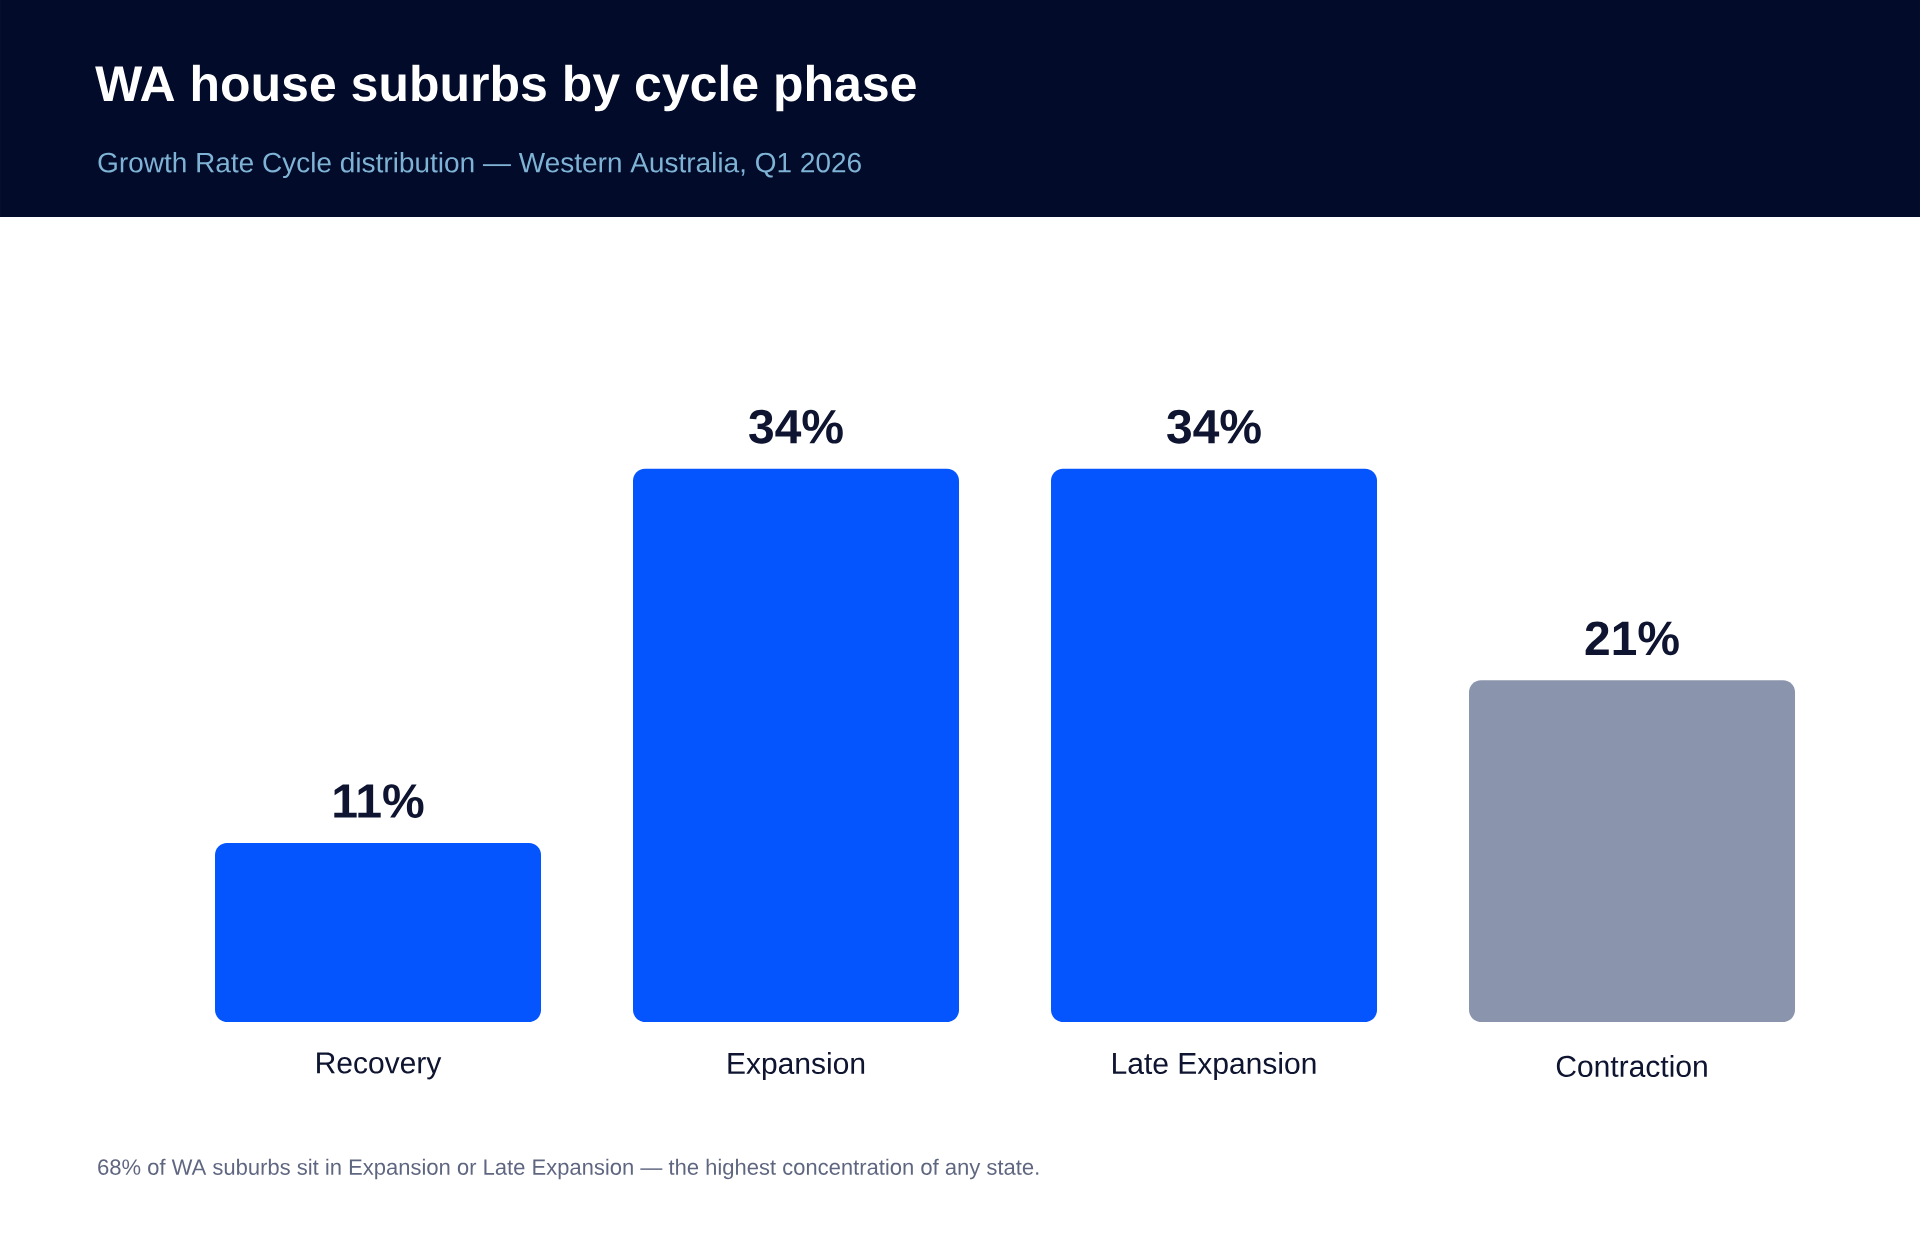 This screenshot has height=1239, width=1920. I want to click on x-tick-label: Expansion, so click(796, 1066).